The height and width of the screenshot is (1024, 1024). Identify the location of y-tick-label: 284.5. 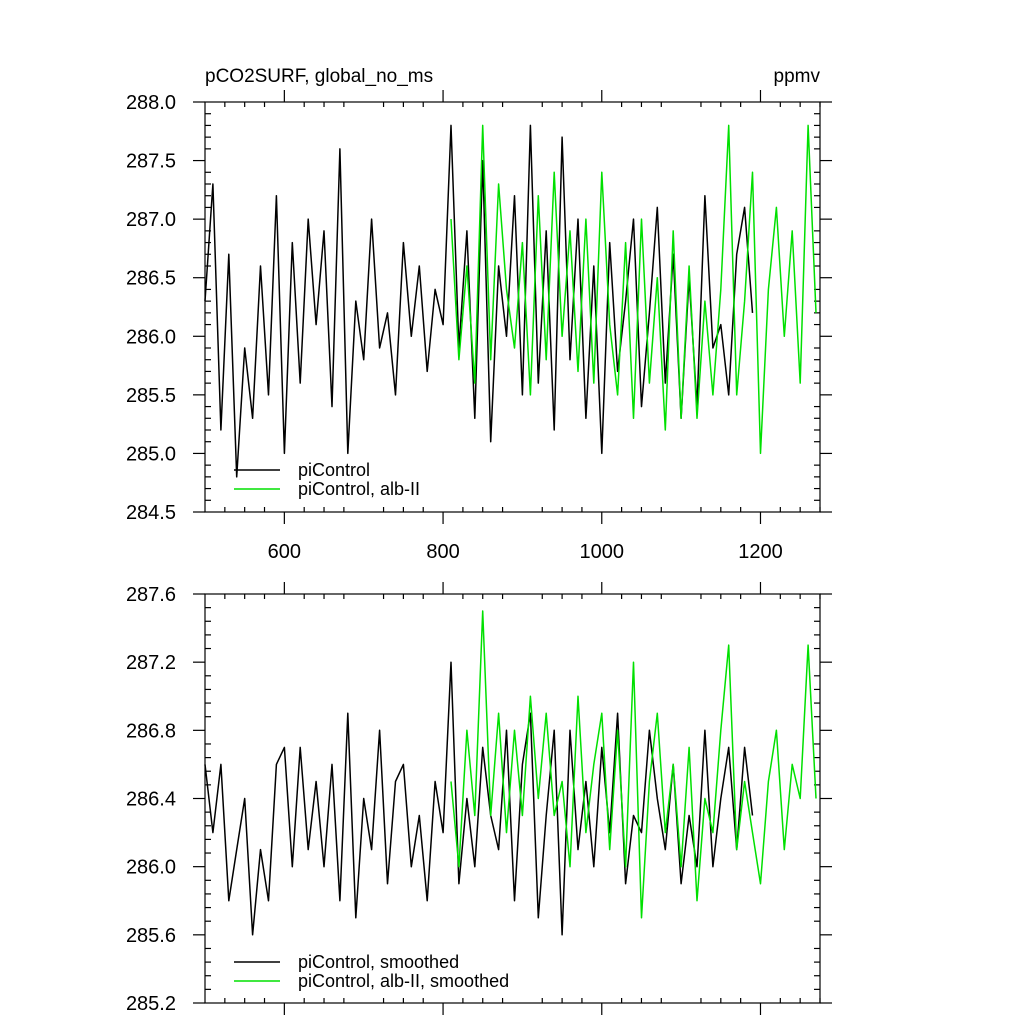
(151, 513).